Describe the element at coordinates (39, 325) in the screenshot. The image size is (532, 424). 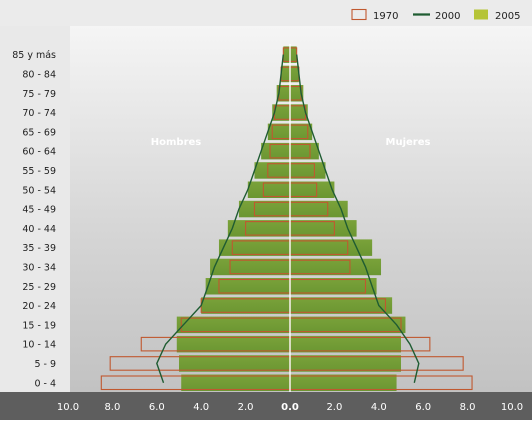
I see `category-label: 15 - 19` at that location.